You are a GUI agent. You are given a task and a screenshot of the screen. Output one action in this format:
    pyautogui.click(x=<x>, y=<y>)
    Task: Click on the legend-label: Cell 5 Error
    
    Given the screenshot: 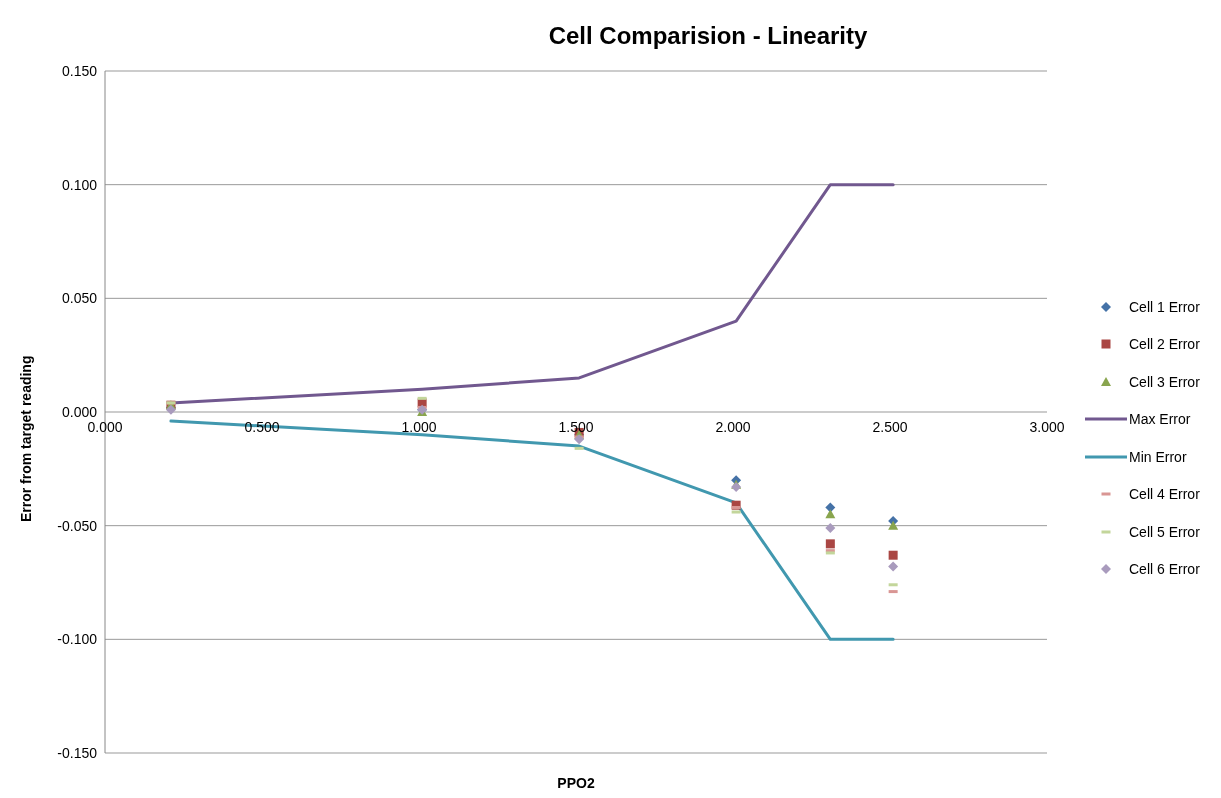 What is the action you would take?
    pyautogui.click(x=1164, y=531)
    